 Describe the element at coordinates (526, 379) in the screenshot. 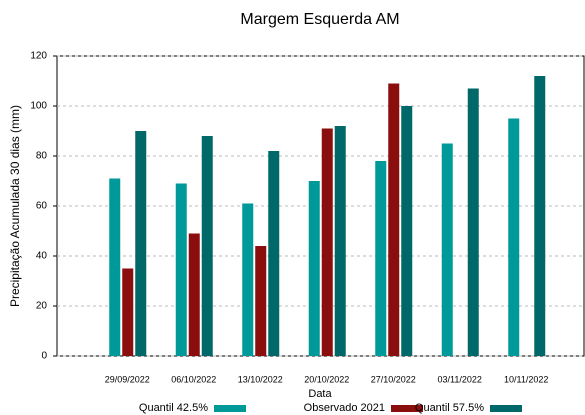

I see `x-tick-label: 10/11/2022` at that location.